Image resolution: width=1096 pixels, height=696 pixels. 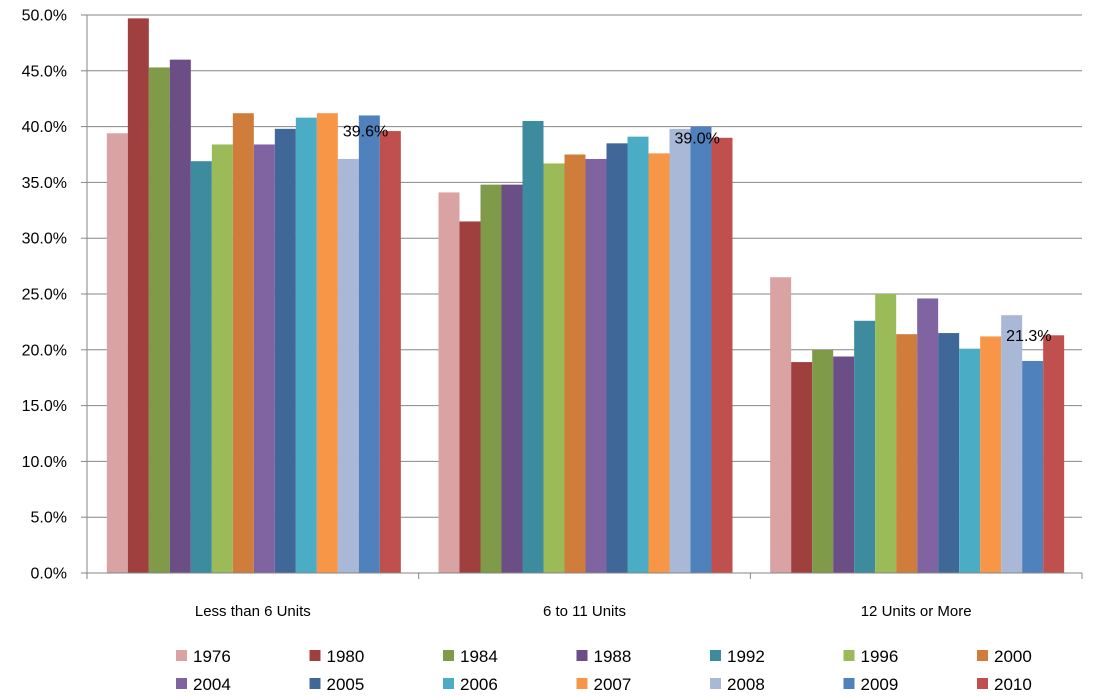 What do you see at coordinates (346, 684) in the screenshot?
I see `legend-label: 2005` at bounding box center [346, 684].